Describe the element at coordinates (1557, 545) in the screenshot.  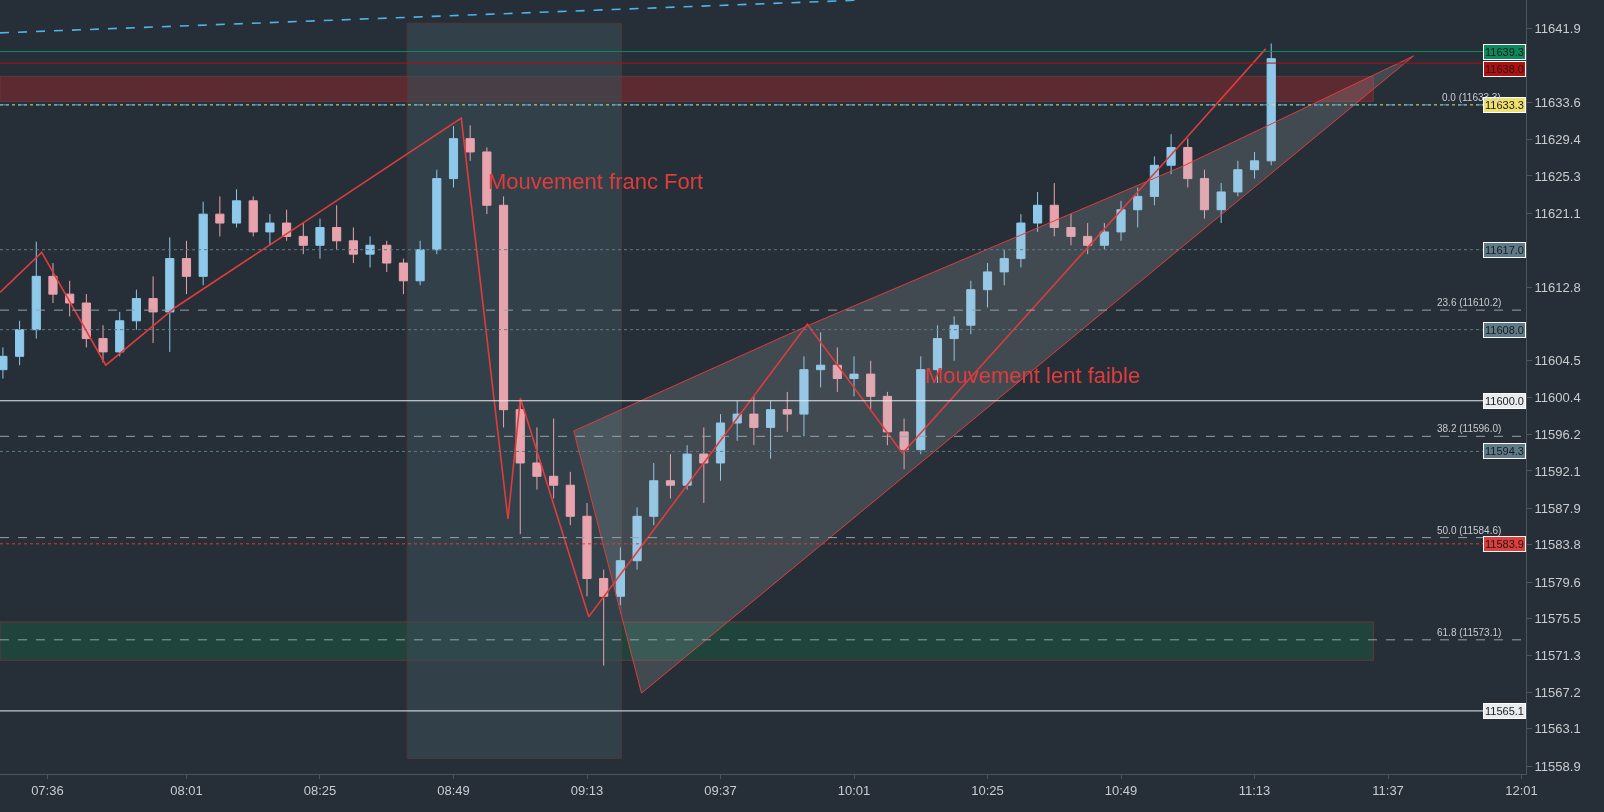
I see `y-tick-label: 11583.8` at that location.